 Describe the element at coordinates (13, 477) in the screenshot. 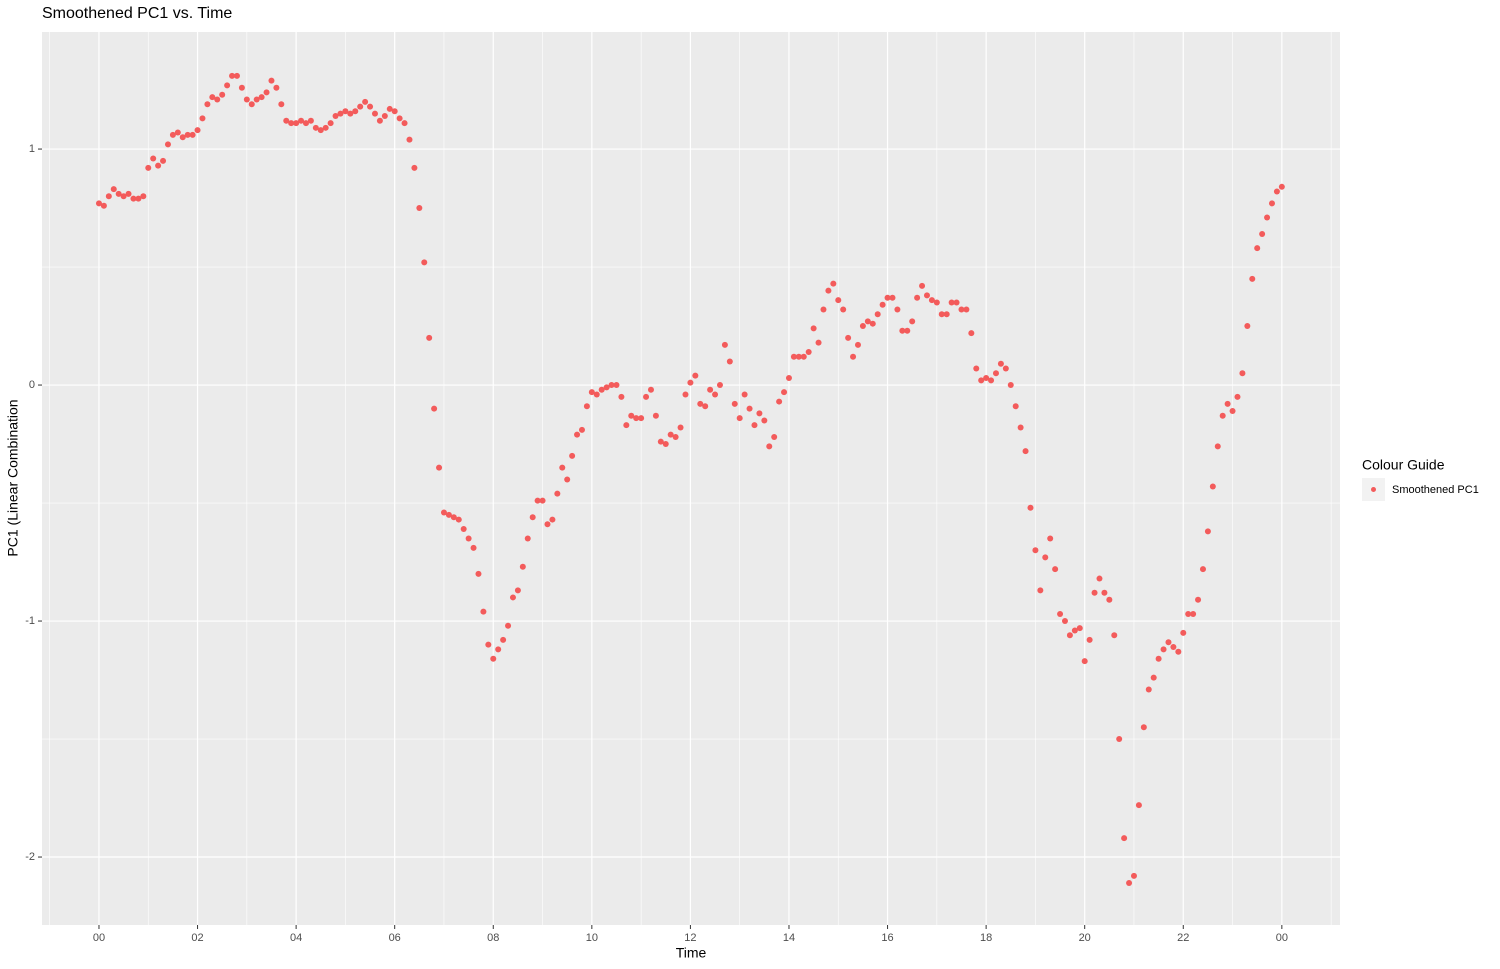

I see `y-axis-label: PC1 (Linear Combination` at that location.